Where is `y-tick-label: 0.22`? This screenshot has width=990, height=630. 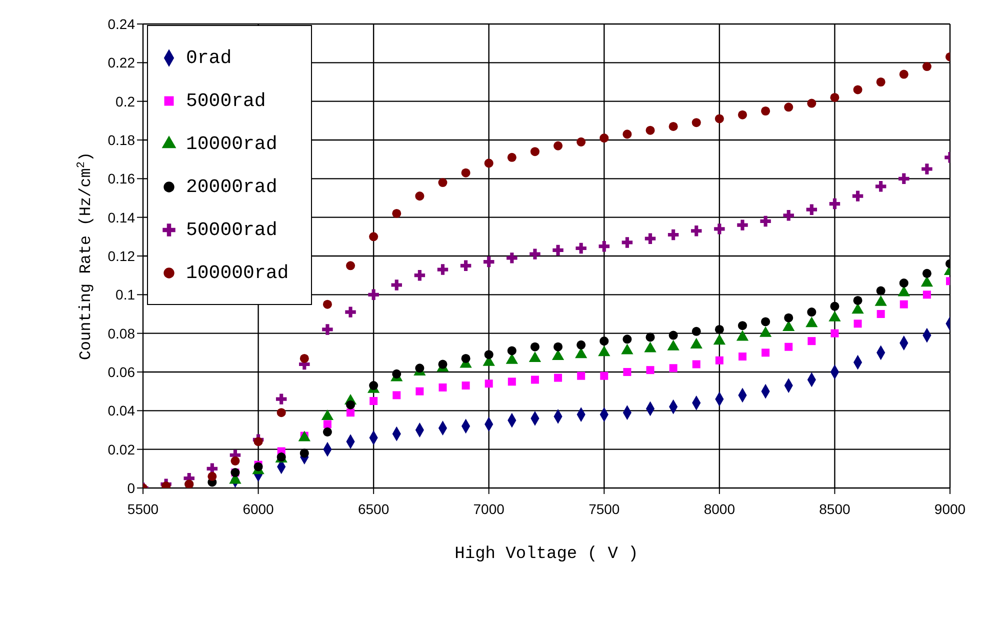 y-tick-label: 0.22 is located at coordinates (122, 62).